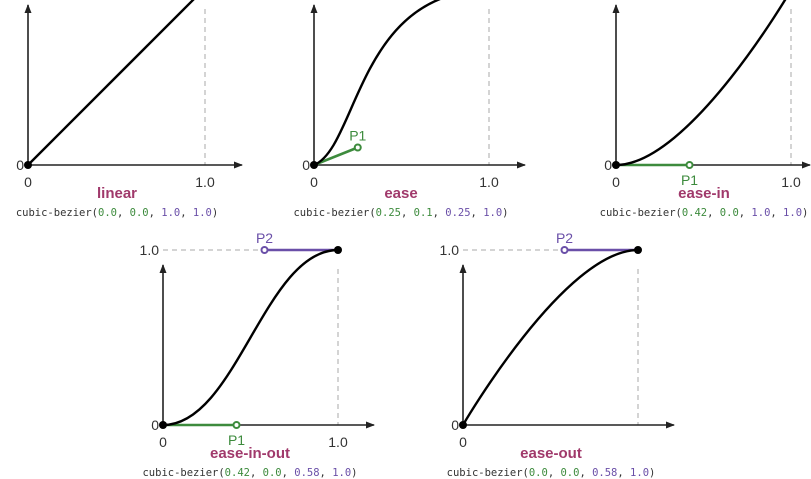  Describe the element at coordinates (117, 193) in the screenshot. I see `timing-function-name: linear` at that location.